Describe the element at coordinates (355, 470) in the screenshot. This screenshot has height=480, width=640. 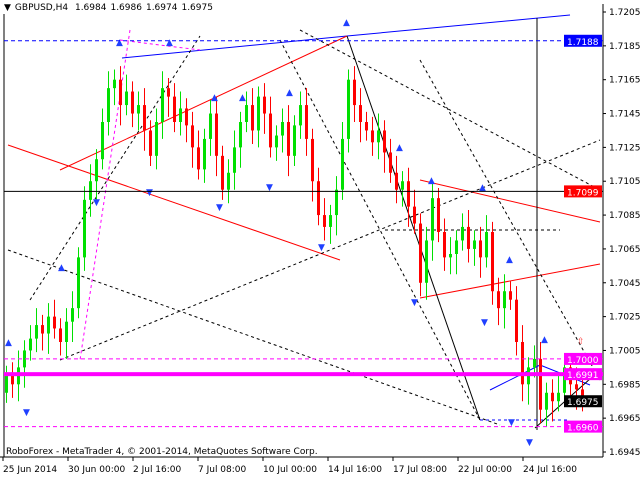
I see `x-tick-label: 14 Jul 16:00` at that location.